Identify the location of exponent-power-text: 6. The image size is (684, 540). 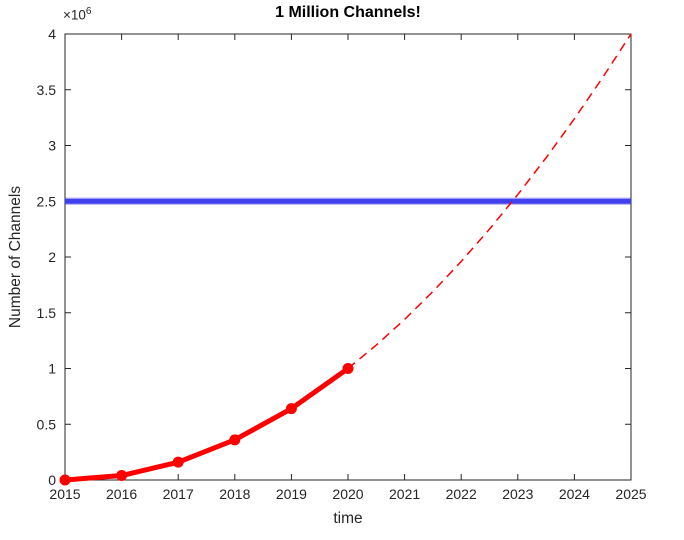
(88, 11).